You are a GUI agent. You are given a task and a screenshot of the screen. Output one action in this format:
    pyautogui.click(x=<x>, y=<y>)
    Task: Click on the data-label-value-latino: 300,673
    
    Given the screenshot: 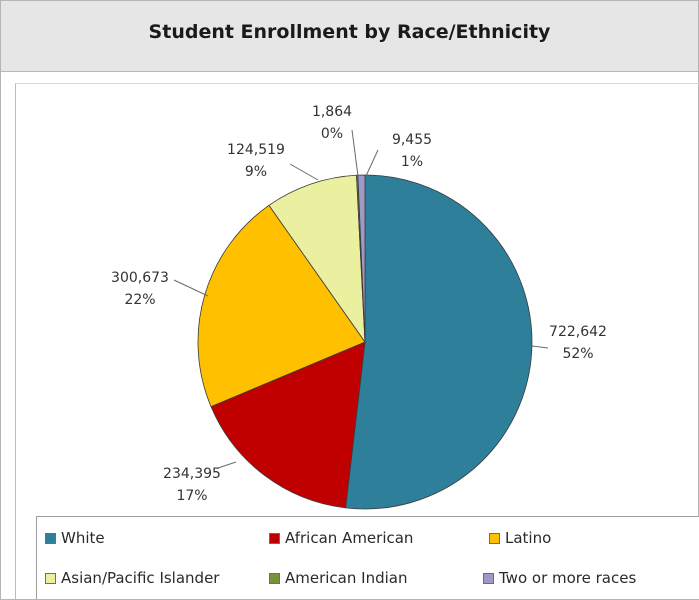 What is the action you would take?
    pyautogui.click(x=140, y=278)
    